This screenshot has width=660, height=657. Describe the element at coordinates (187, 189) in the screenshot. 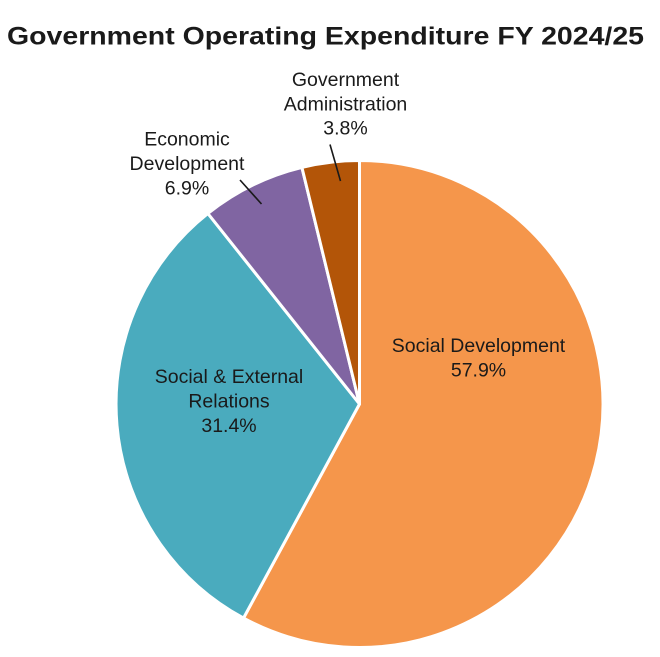

I see `svg-text: 6.9%` at that location.